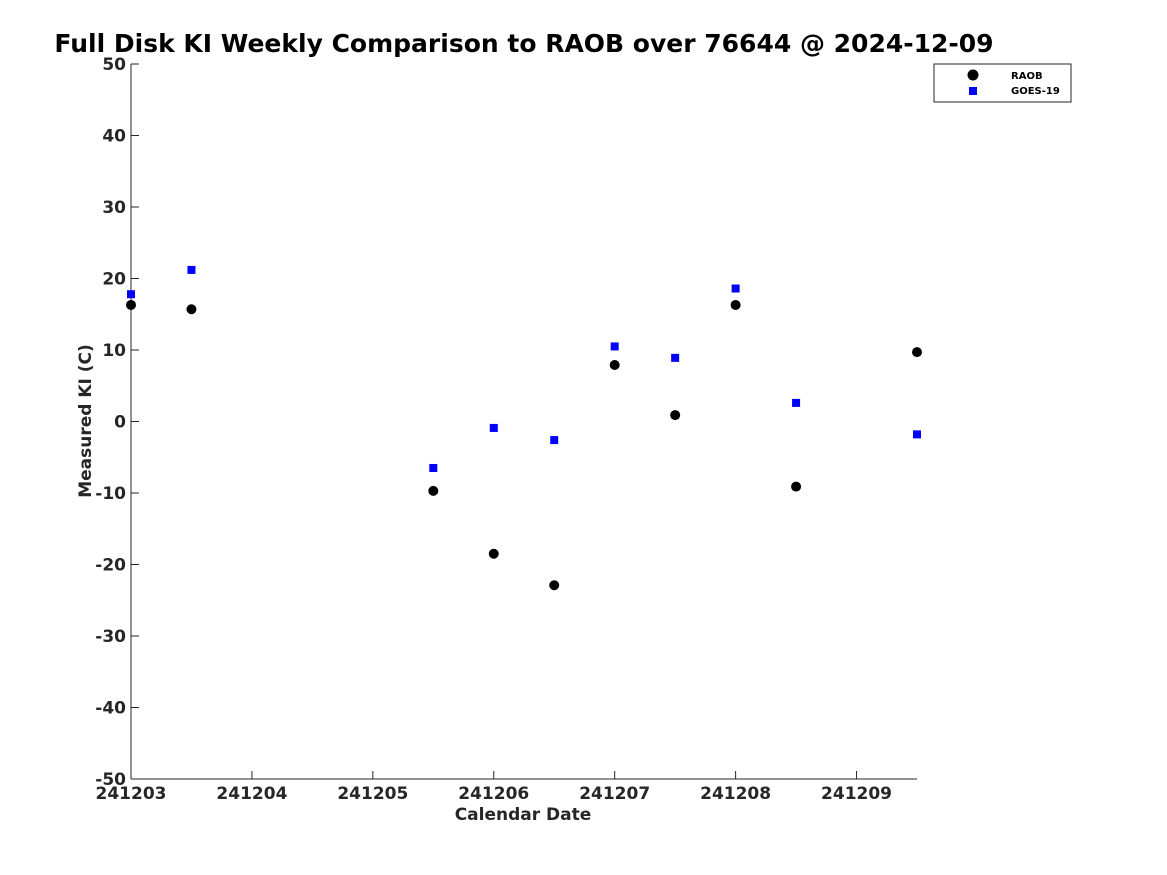 The image size is (1167, 875). I want to click on legend: RAOB GOES-19, so click(1002, 83).